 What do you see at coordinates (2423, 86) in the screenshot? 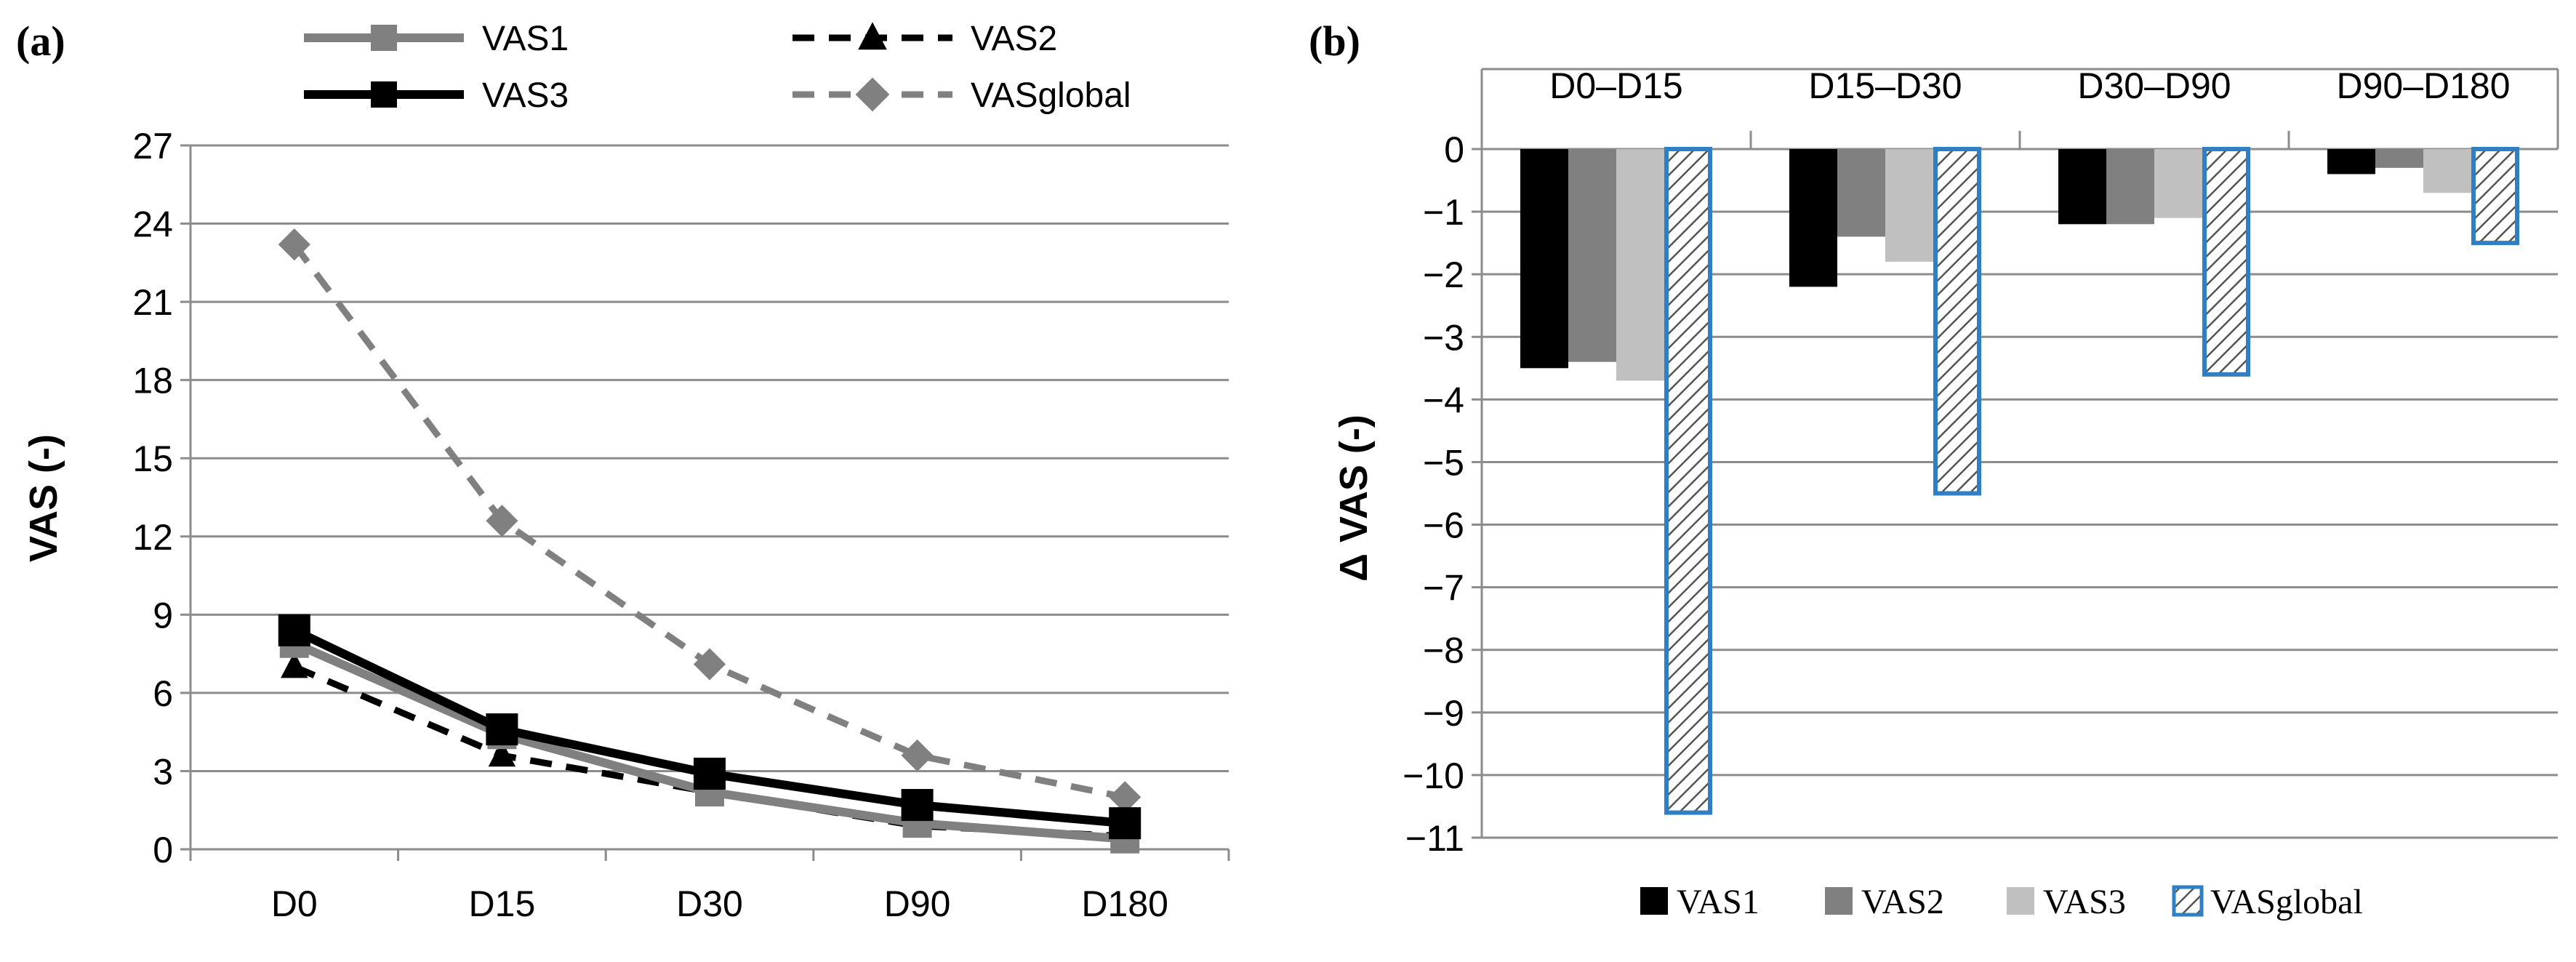
I see `category-label: D90–D180` at bounding box center [2423, 86].